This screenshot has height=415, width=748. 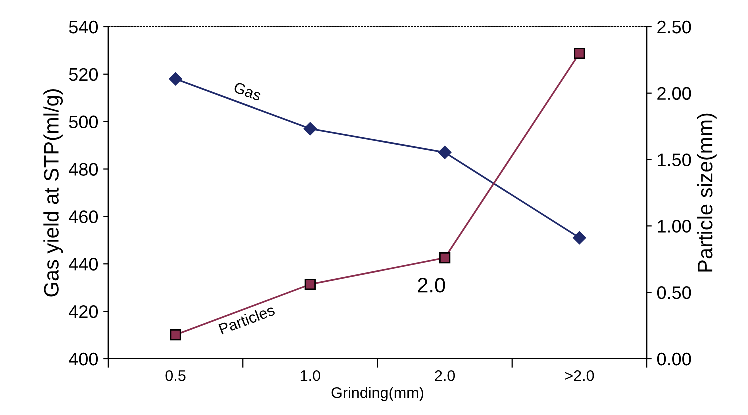 I want to click on x-tick-label: 2.0, so click(x=445, y=376).